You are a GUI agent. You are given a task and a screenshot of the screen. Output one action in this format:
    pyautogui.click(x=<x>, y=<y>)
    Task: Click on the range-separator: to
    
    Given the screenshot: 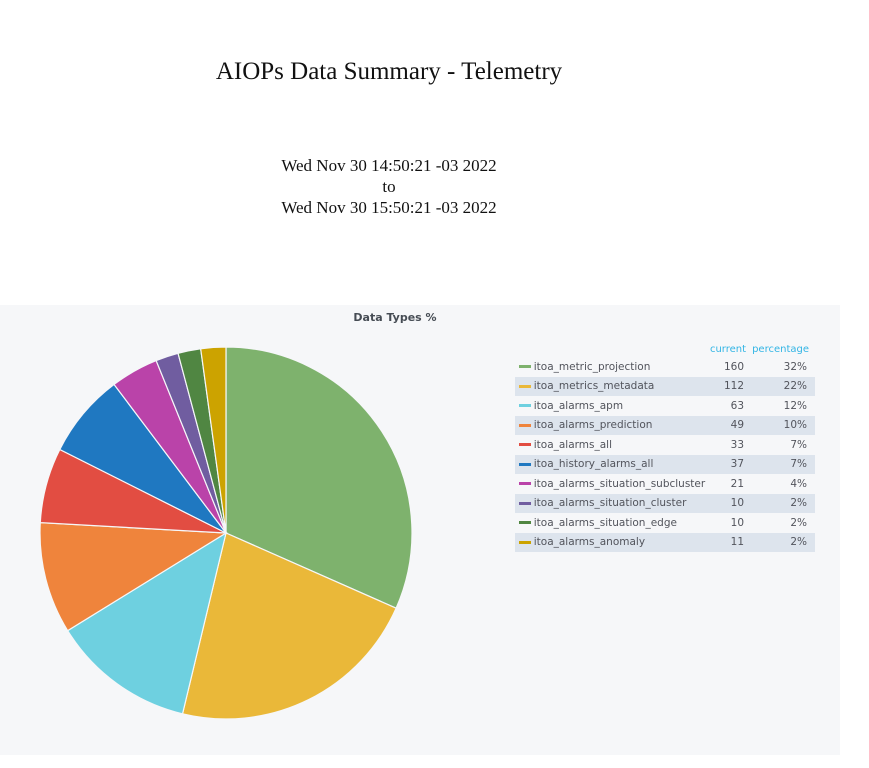 What is the action you would take?
    pyautogui.click(x=389, y=186)
    